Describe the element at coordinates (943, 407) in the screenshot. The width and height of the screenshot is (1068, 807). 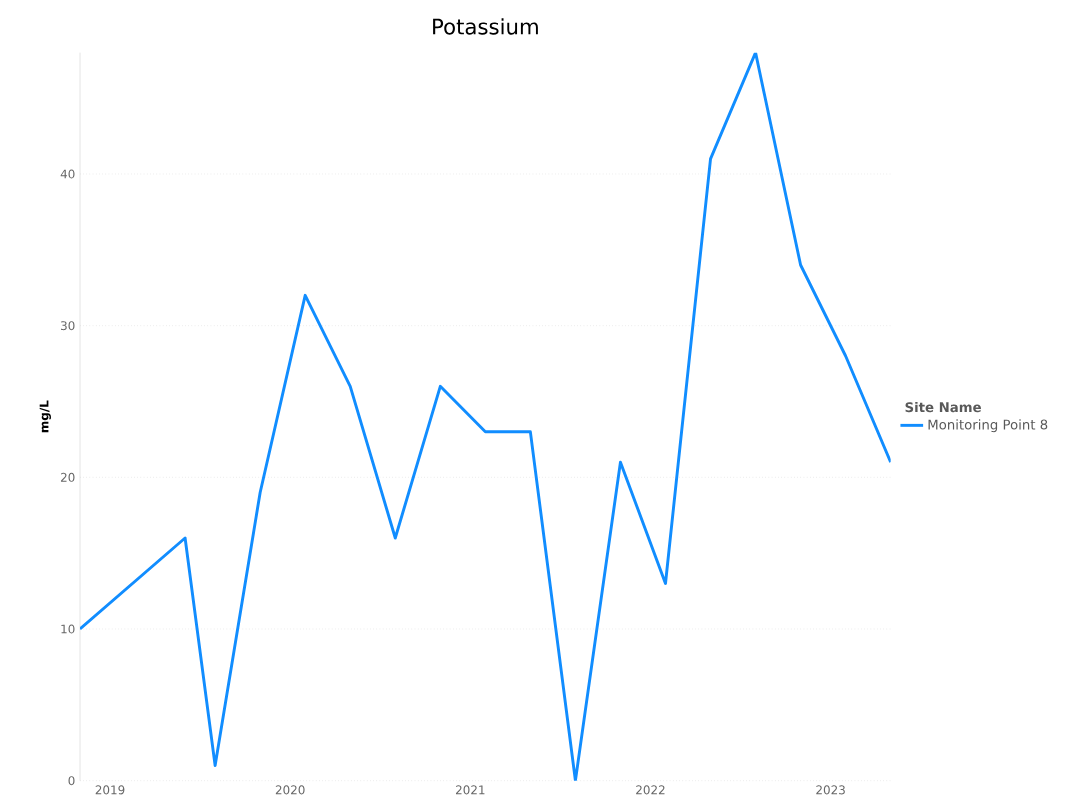
I see `legend-title: Site Name` at that location.